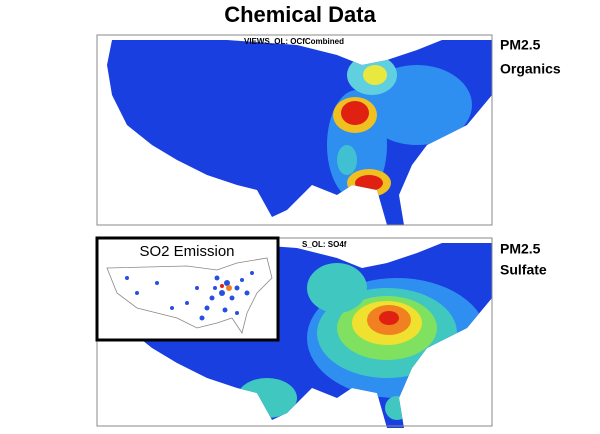  I want to click on map-title: VIEWS_OL: OCfCombined, so click(294, 41).